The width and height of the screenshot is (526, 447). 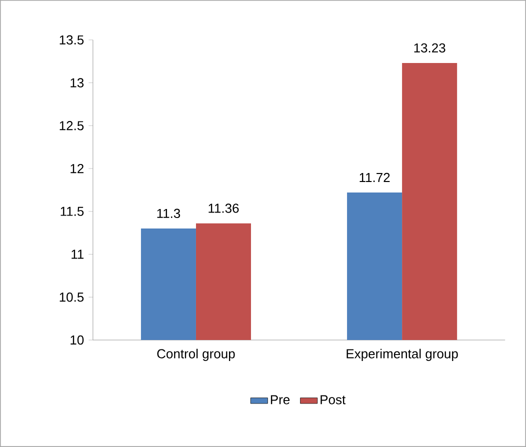 What do you see at coordinates (375, 177) in the screenshot?
I see `data-label: 11.72` at bounding box center [375, 177].